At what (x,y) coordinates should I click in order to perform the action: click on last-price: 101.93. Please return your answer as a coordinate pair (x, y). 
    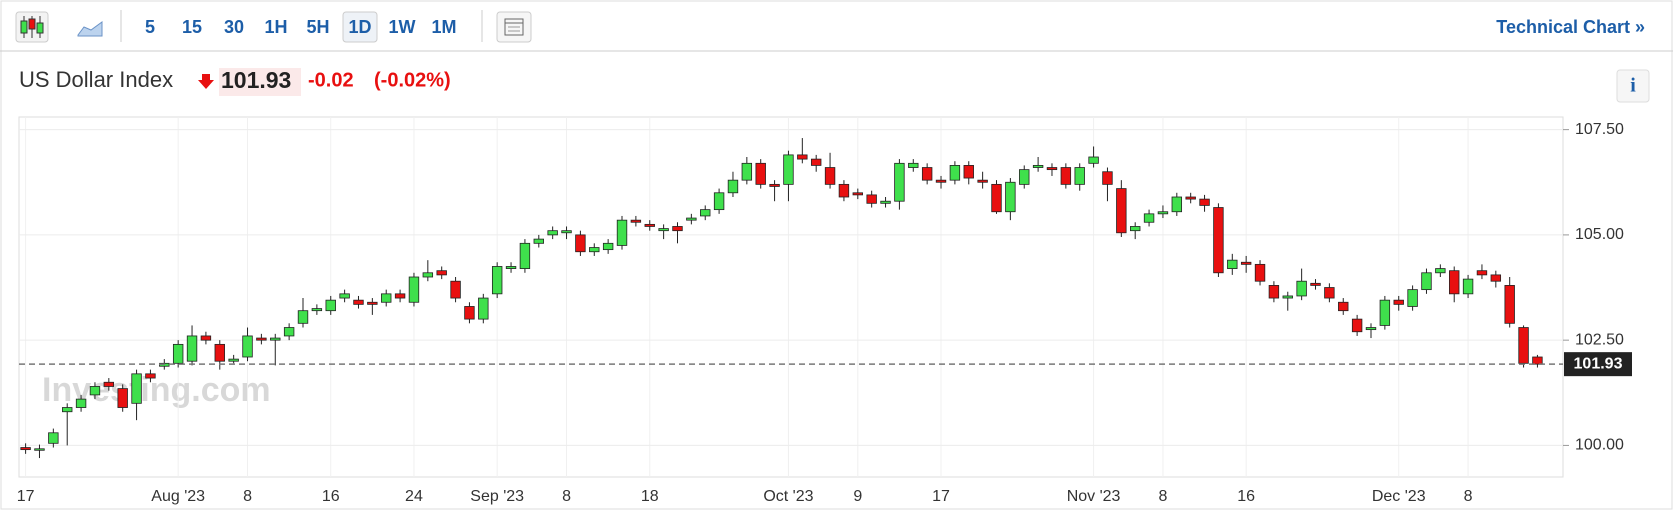
    Looking at the image, I should click on (256, 80).